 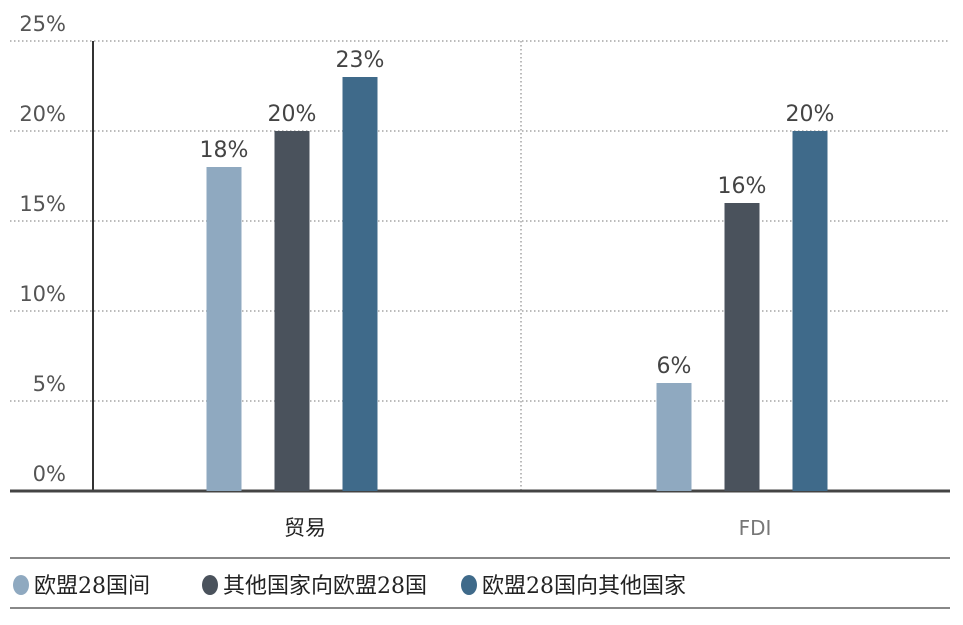 What do you see at coordinates (92, 586) in the screenshot?
I see `legend-label: 欧盟28国间` at bounding box center [92, 586].